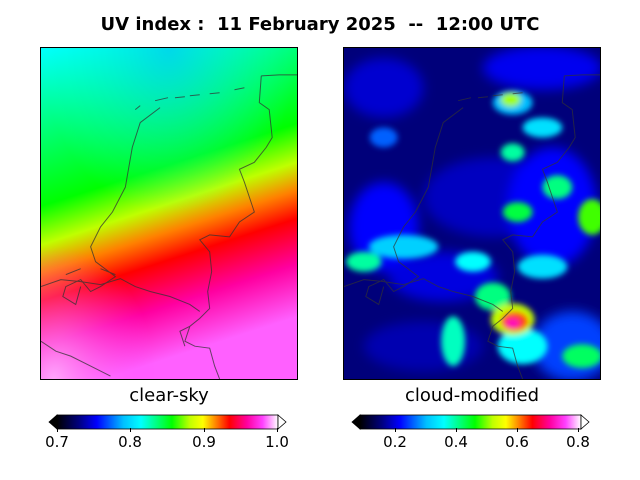  Describe the element at coordinates (169, 395) in the screenshot. I see `clear-sky-label: clear-sky` at that location.